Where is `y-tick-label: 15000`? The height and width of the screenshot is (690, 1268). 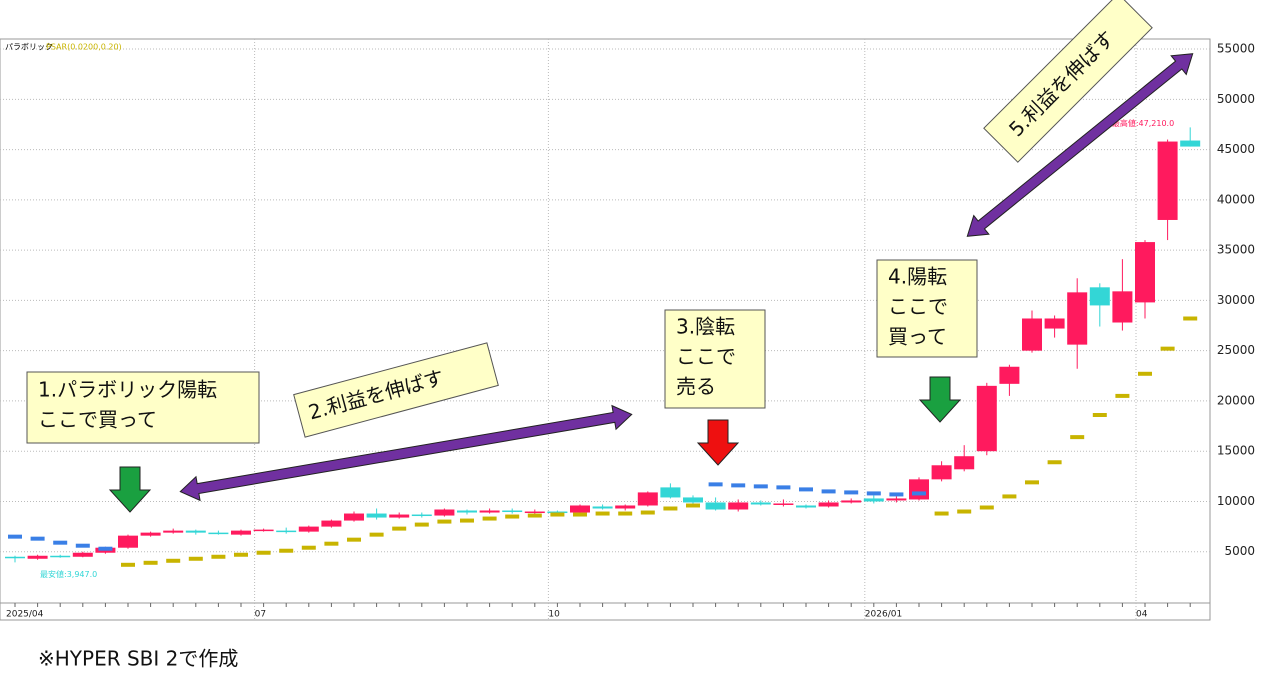
y-tick-label: 15000 is located at coordinates (1236, 451).